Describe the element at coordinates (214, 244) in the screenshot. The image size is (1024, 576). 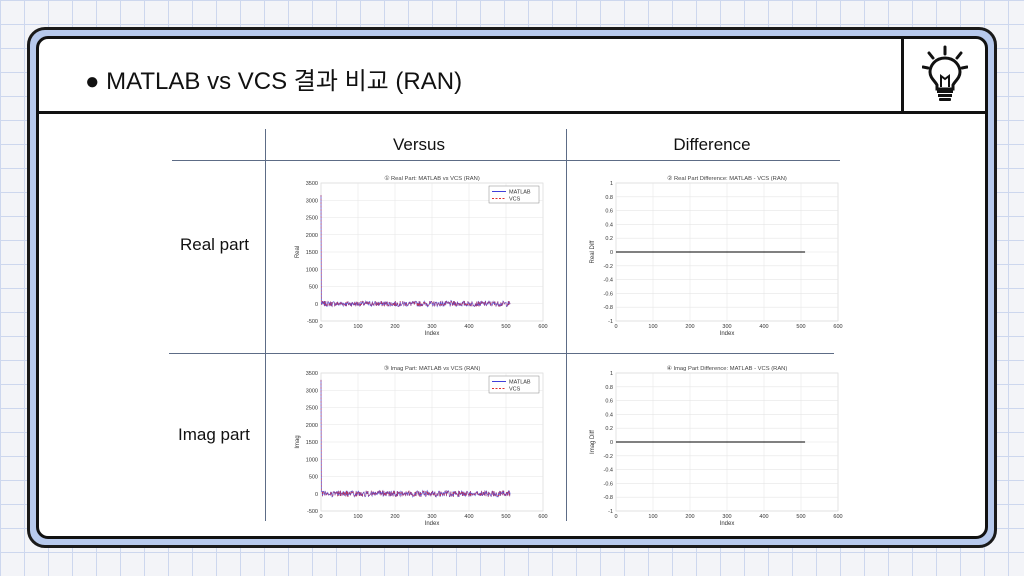
I see `row-header-real: Real part` at that location.